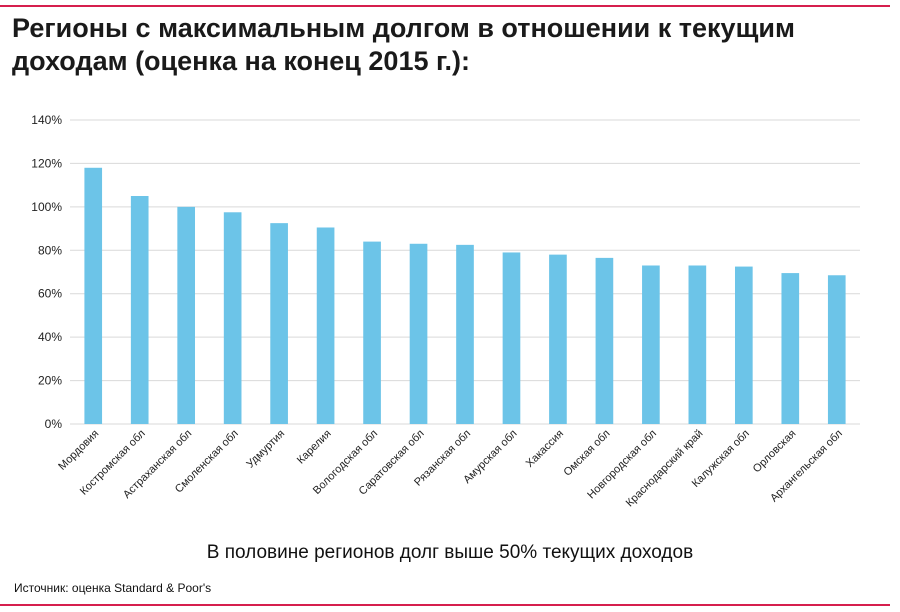 The width and height of the screenshot is (900, 612). What do you see at coordinates (545, 449) in the screenshot?
I see `x-tick-label: Хакассия` at bounding box center [545, 449].